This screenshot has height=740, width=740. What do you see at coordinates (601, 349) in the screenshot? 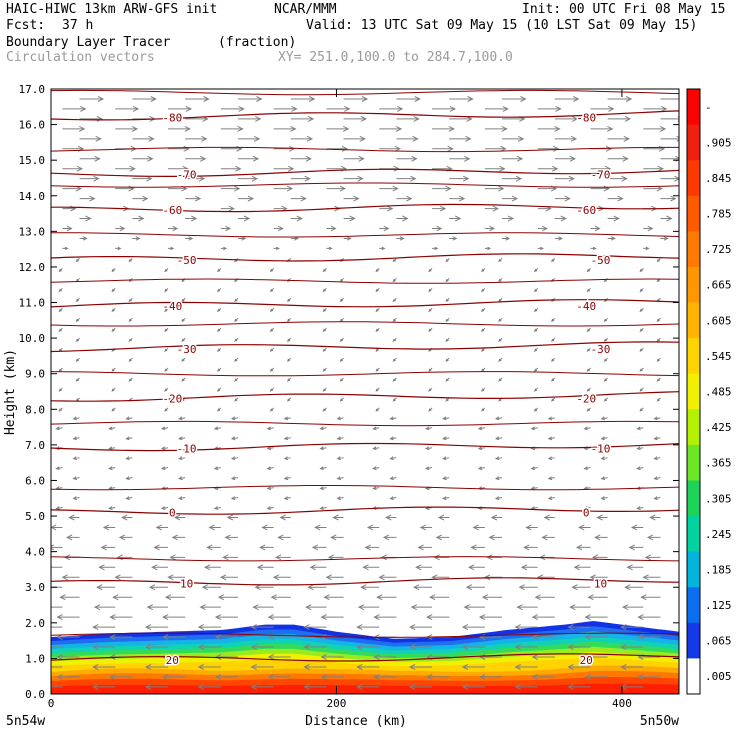
I see `contour-label: -30` at bounding box center [601, 349].